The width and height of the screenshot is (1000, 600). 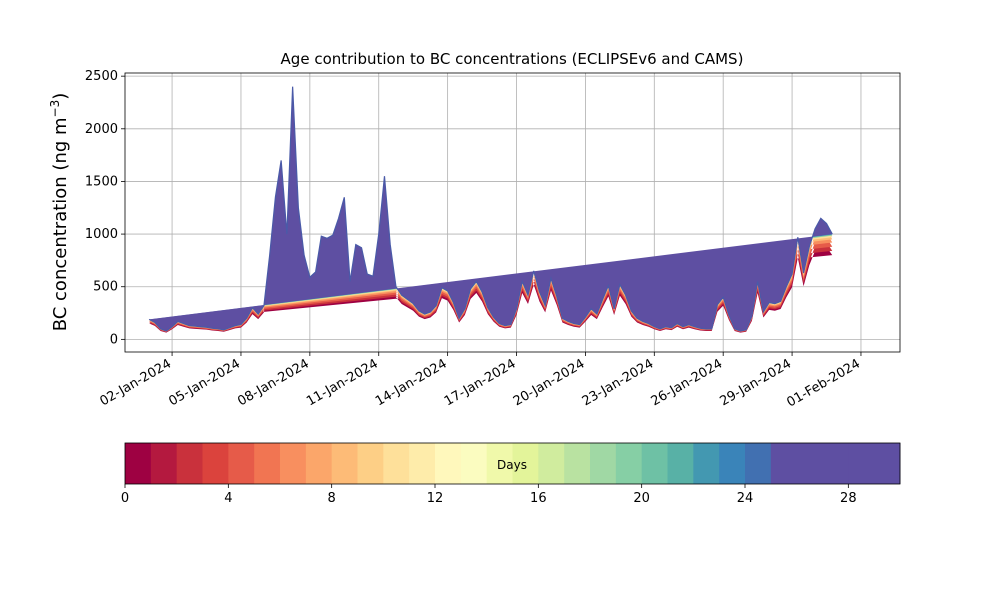 What do you see at coordinates (101, 76) in the screenshot?
I see `y-tick-label: 2500` at bounding box center [101, 76].